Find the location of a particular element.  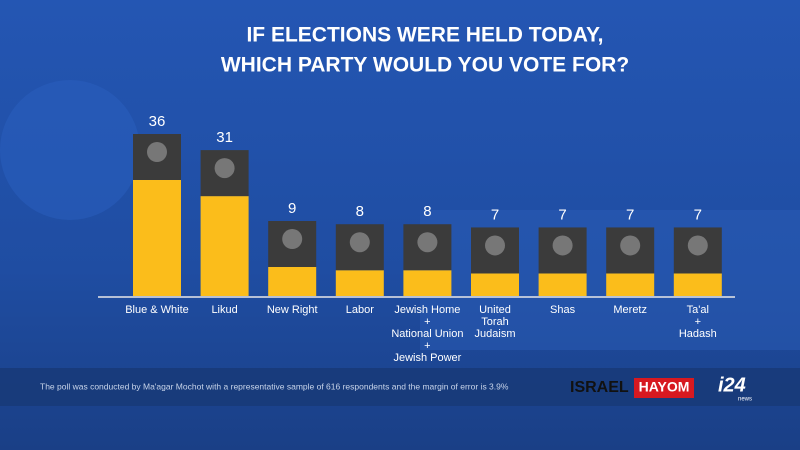

chart-title: IF ELECTIONS WERE HELD TODAY, is located at coordinates (424, 35).